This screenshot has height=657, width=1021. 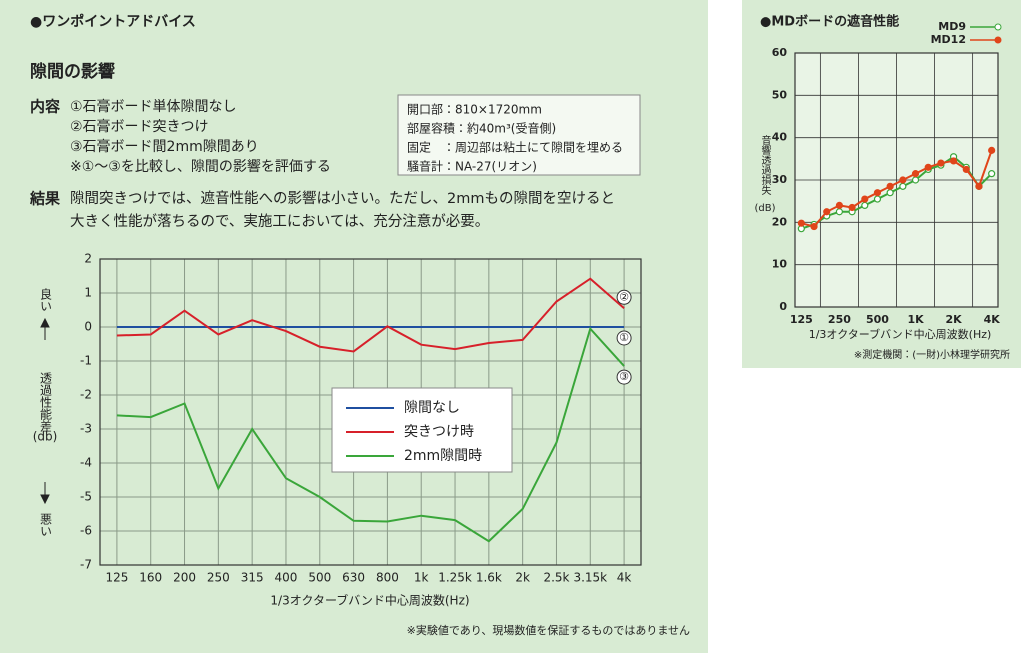 I want to click on y-tick-label: -5, so click(x=86, y=497).